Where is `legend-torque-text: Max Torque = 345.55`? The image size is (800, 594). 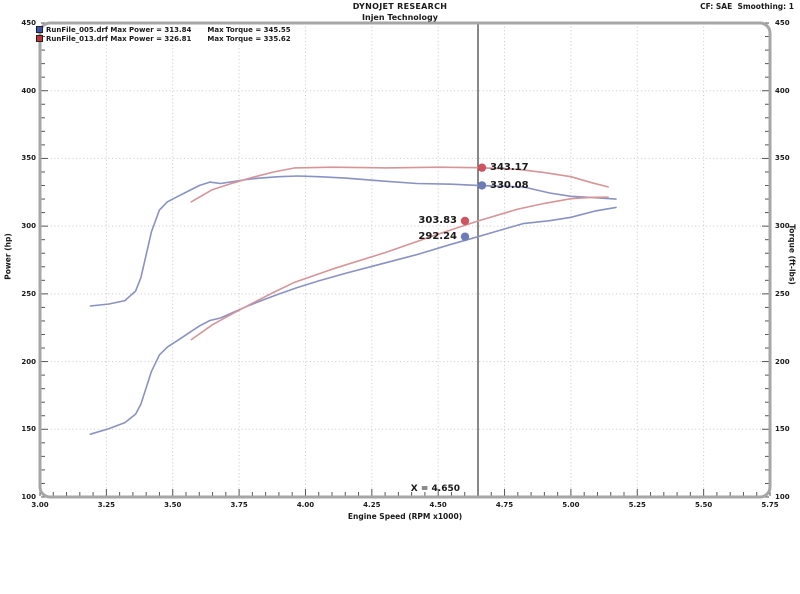 legend-torque-text: Max Torque = 345.55 is located at coordinates (249, 29).